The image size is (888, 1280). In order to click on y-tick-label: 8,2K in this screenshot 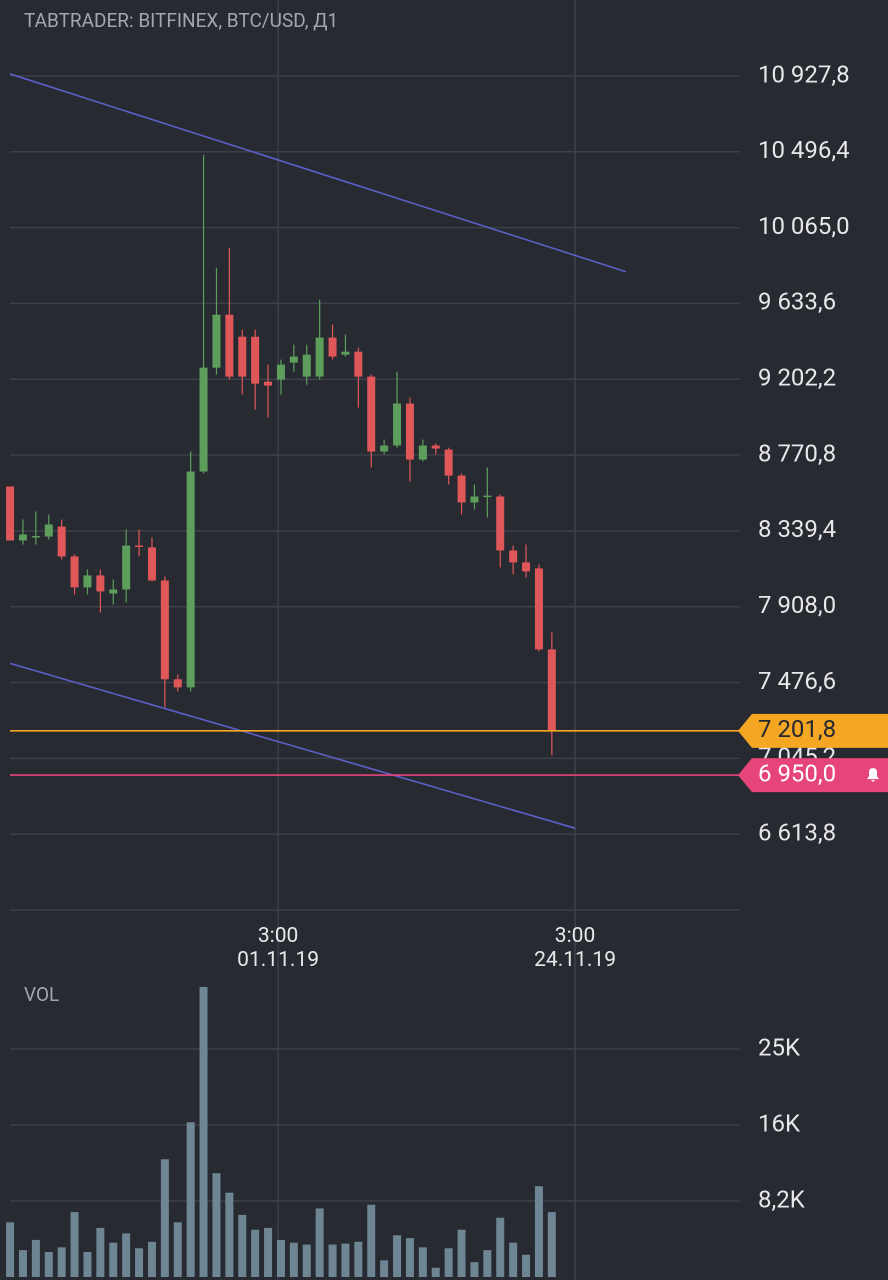, I will do `click(782, 1199)`.